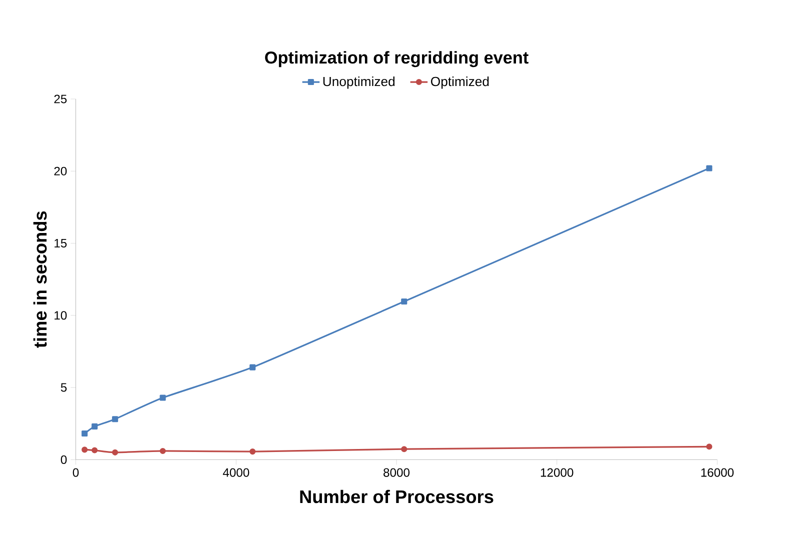 This screenshot has width=793, height=535. Describe the element at coordinates (60, 99) in the screenshot. I see `y-tick-label: 25` at that location.